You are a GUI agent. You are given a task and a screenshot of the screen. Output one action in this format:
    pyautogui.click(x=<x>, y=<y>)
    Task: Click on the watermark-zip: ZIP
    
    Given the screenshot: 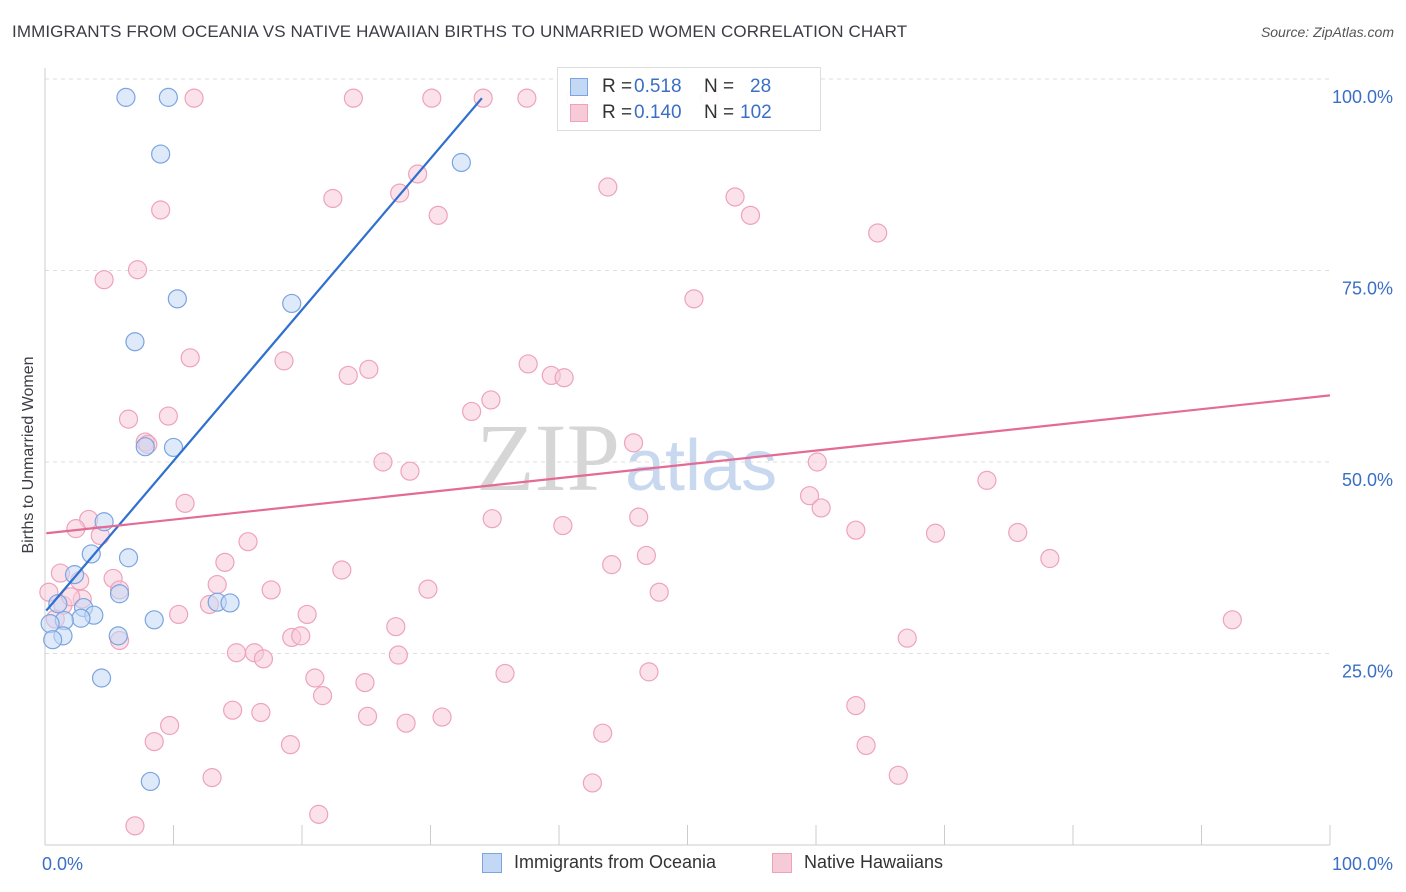 What is the action you would take?
    pyautogui.click(x=548, y=457)
    